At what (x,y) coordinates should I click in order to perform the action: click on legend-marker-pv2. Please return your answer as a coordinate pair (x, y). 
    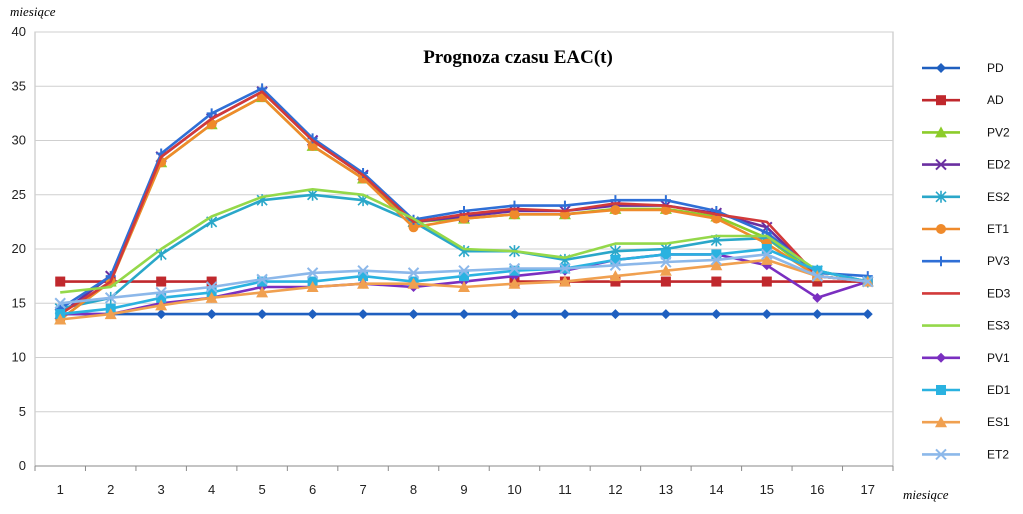
    Looking at the image, I should click on (941, 132).